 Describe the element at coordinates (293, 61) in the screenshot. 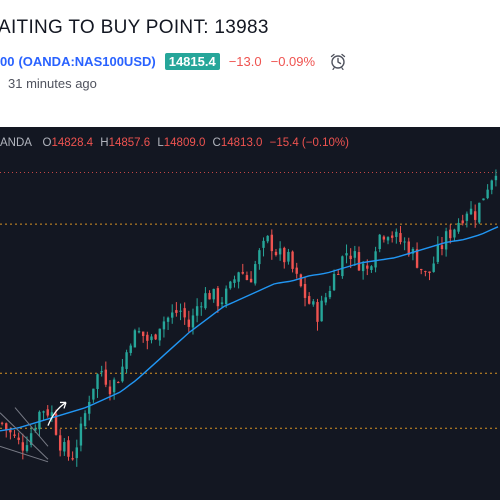

I see `price-change-percent: −0.09%` at that location.